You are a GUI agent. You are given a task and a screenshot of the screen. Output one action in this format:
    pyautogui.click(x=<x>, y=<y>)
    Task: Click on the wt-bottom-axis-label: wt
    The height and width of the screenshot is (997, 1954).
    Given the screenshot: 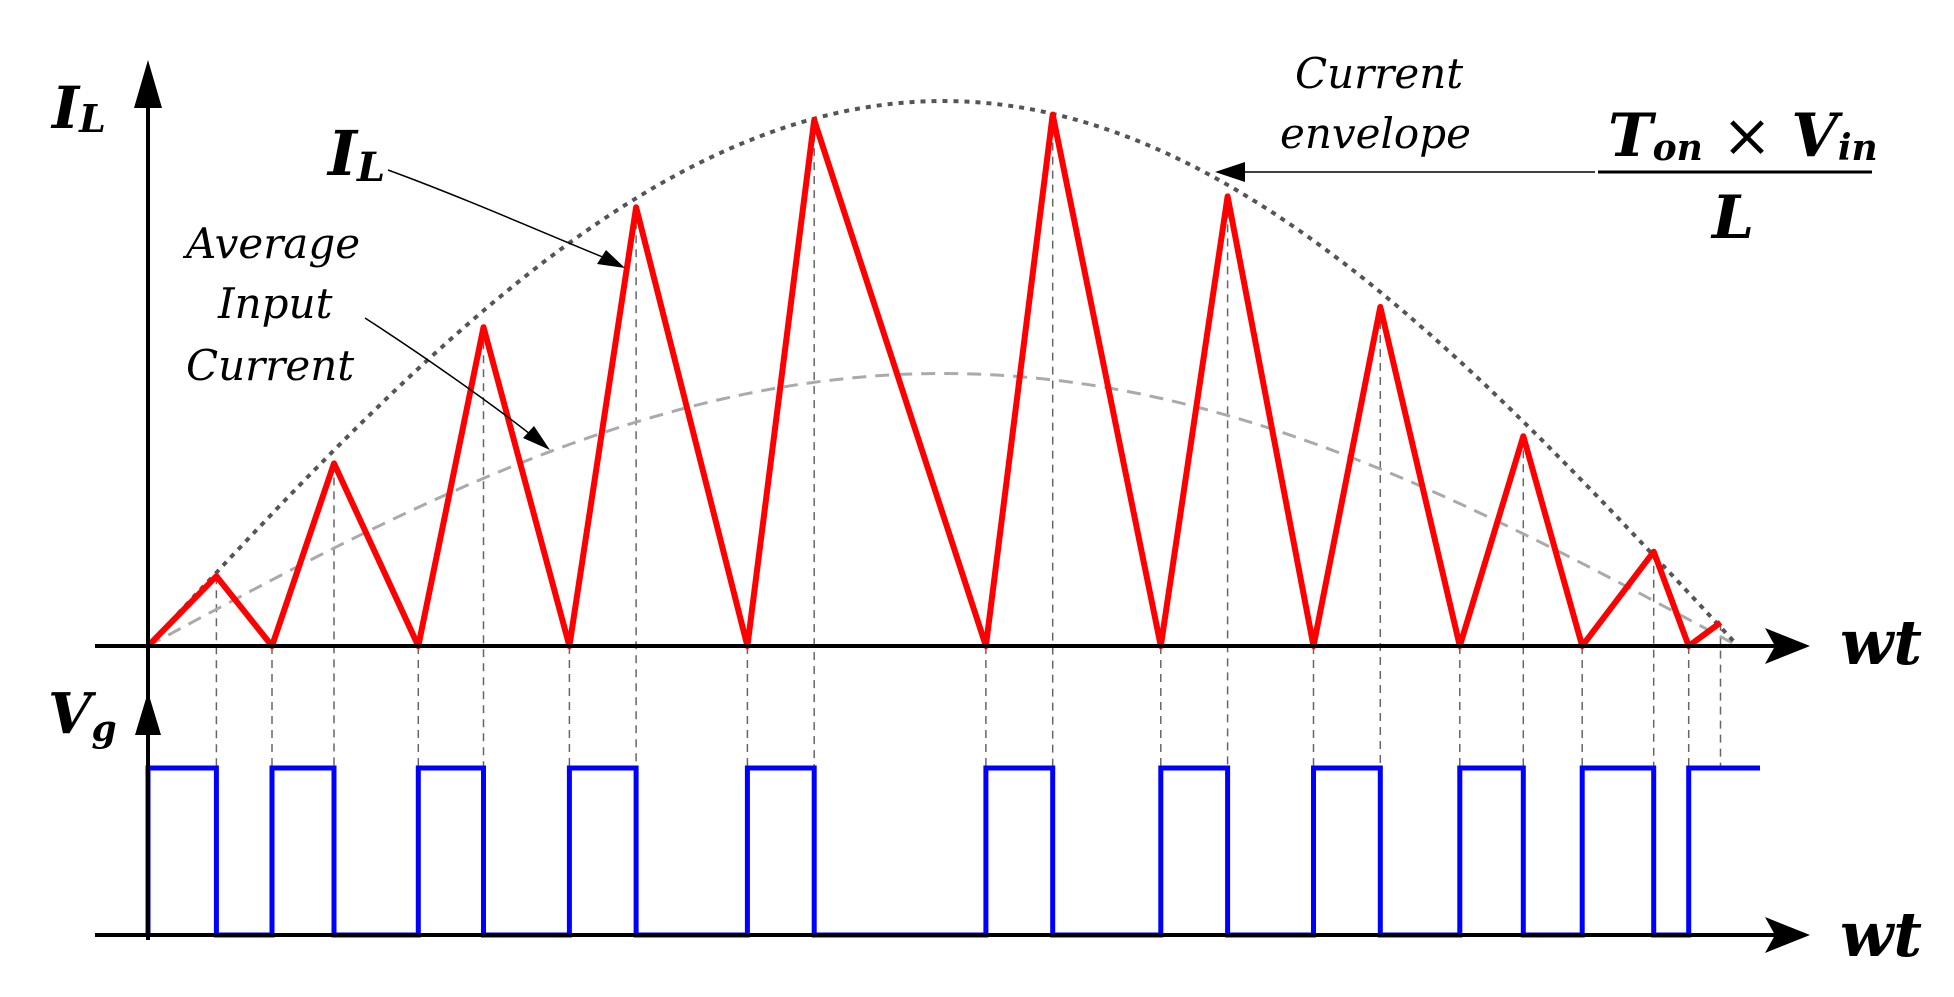 What is the action you would take?
    pyautogui.click(x=1881, y=934)
    